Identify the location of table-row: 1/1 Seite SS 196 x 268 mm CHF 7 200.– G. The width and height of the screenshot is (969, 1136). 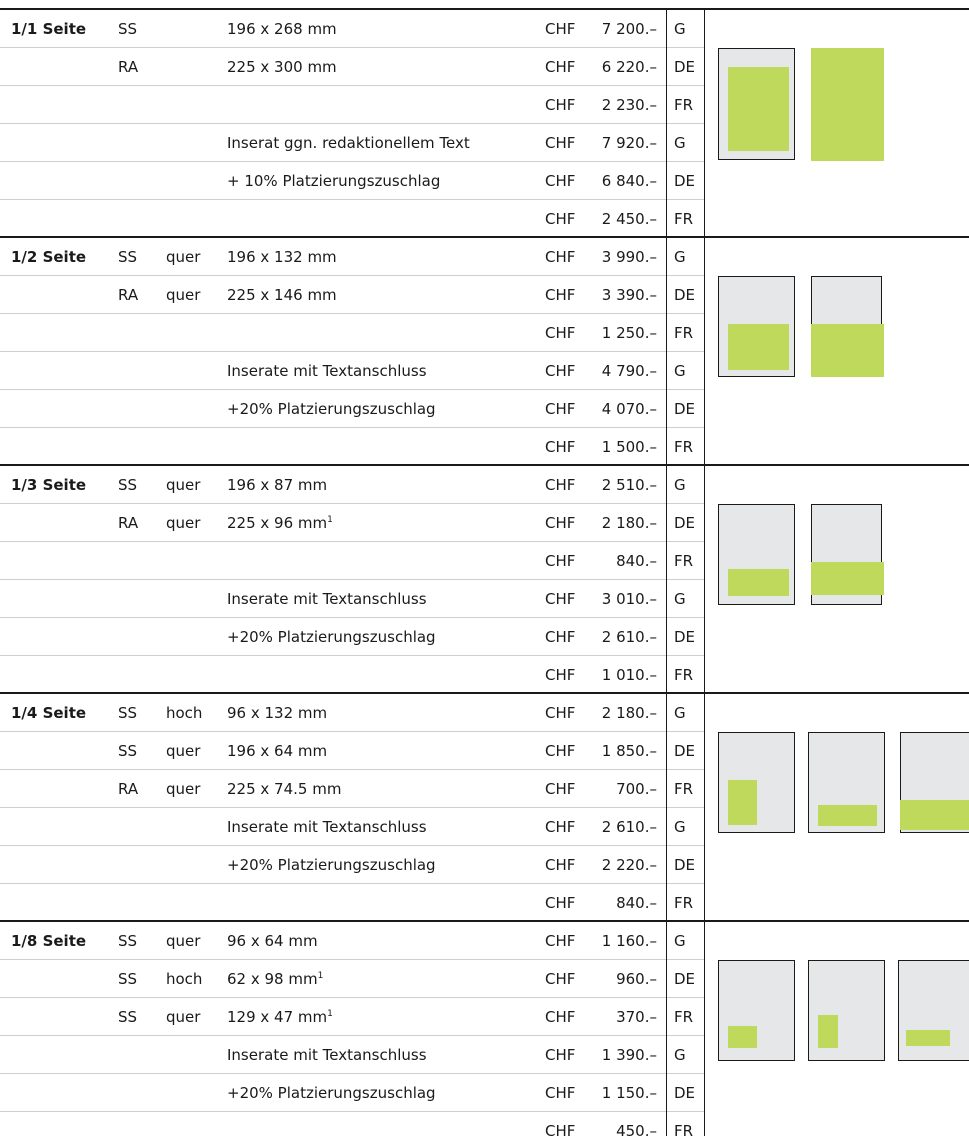
(352, 29).